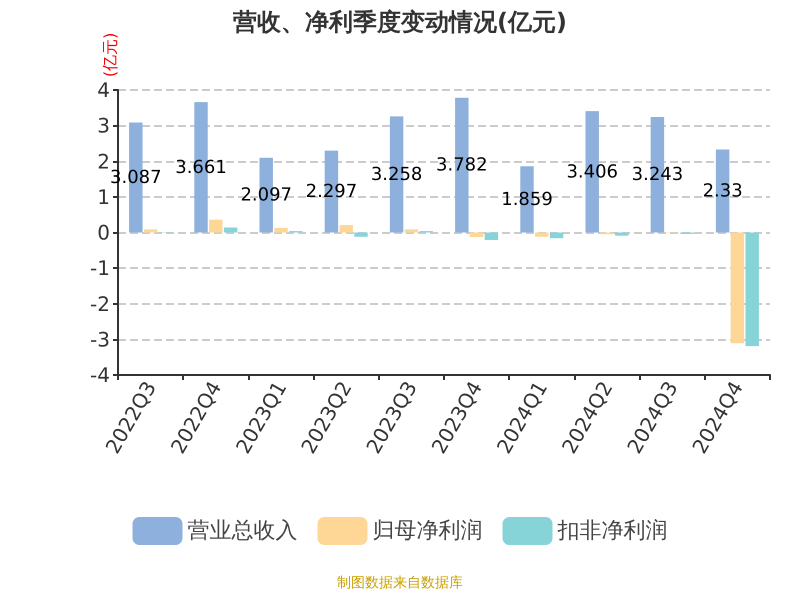  I want to click on legend-label: 扣非净利润, so click(612, 531).